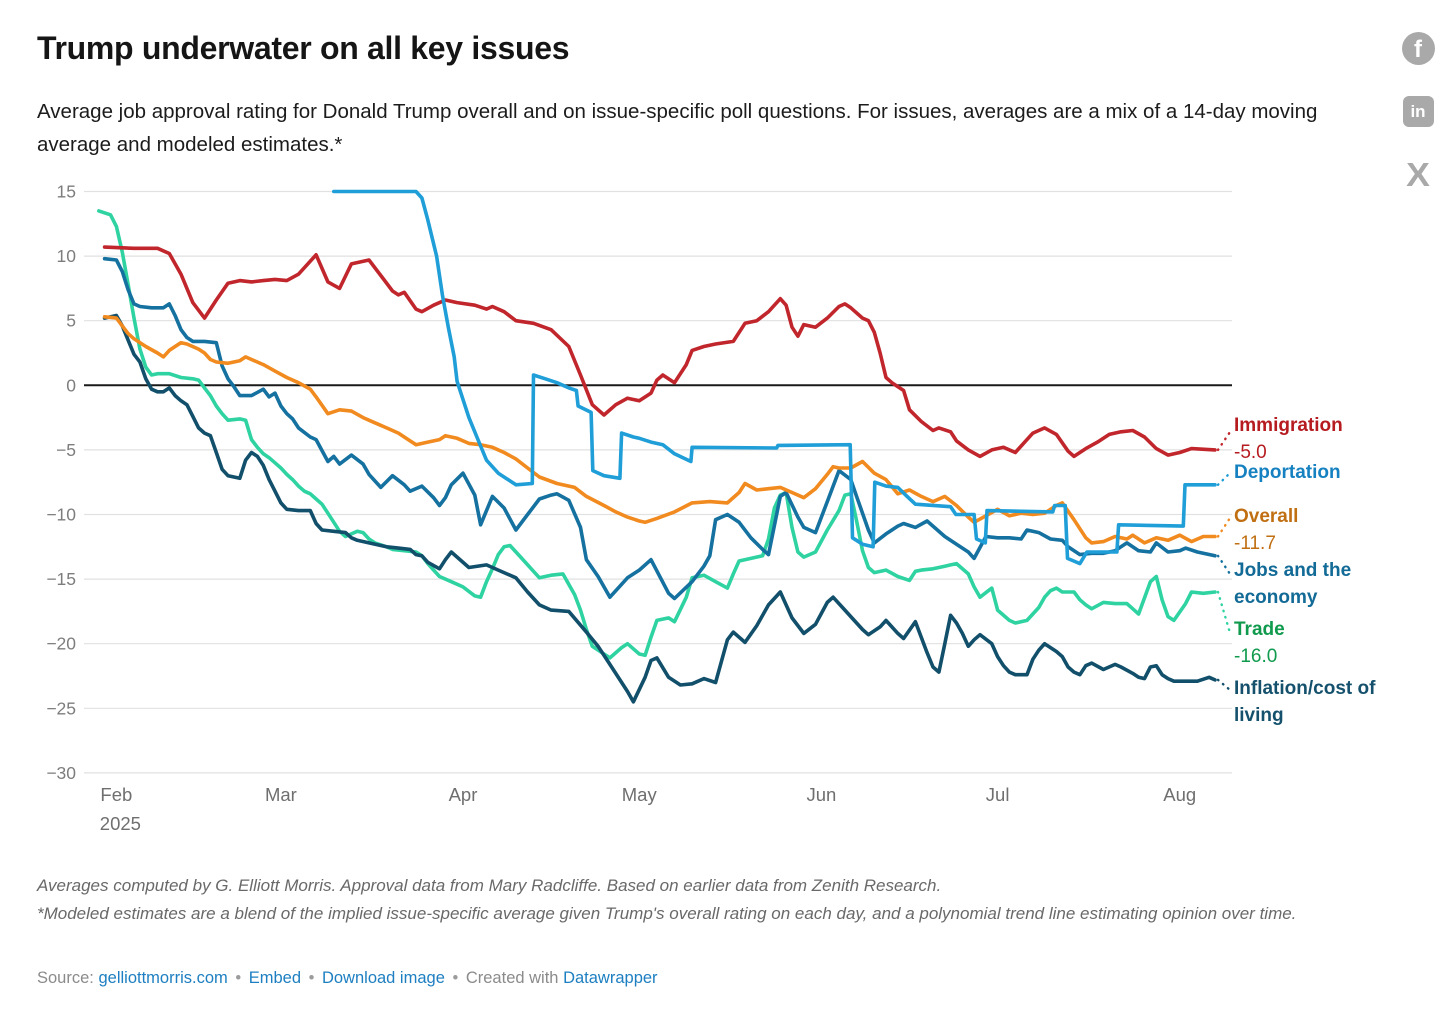 The height and width of the screenshot is (1018, 1456). Describe the element at coordinates (463, 794) in the screenshot. I see `x-tick-label: Apr` at that location.